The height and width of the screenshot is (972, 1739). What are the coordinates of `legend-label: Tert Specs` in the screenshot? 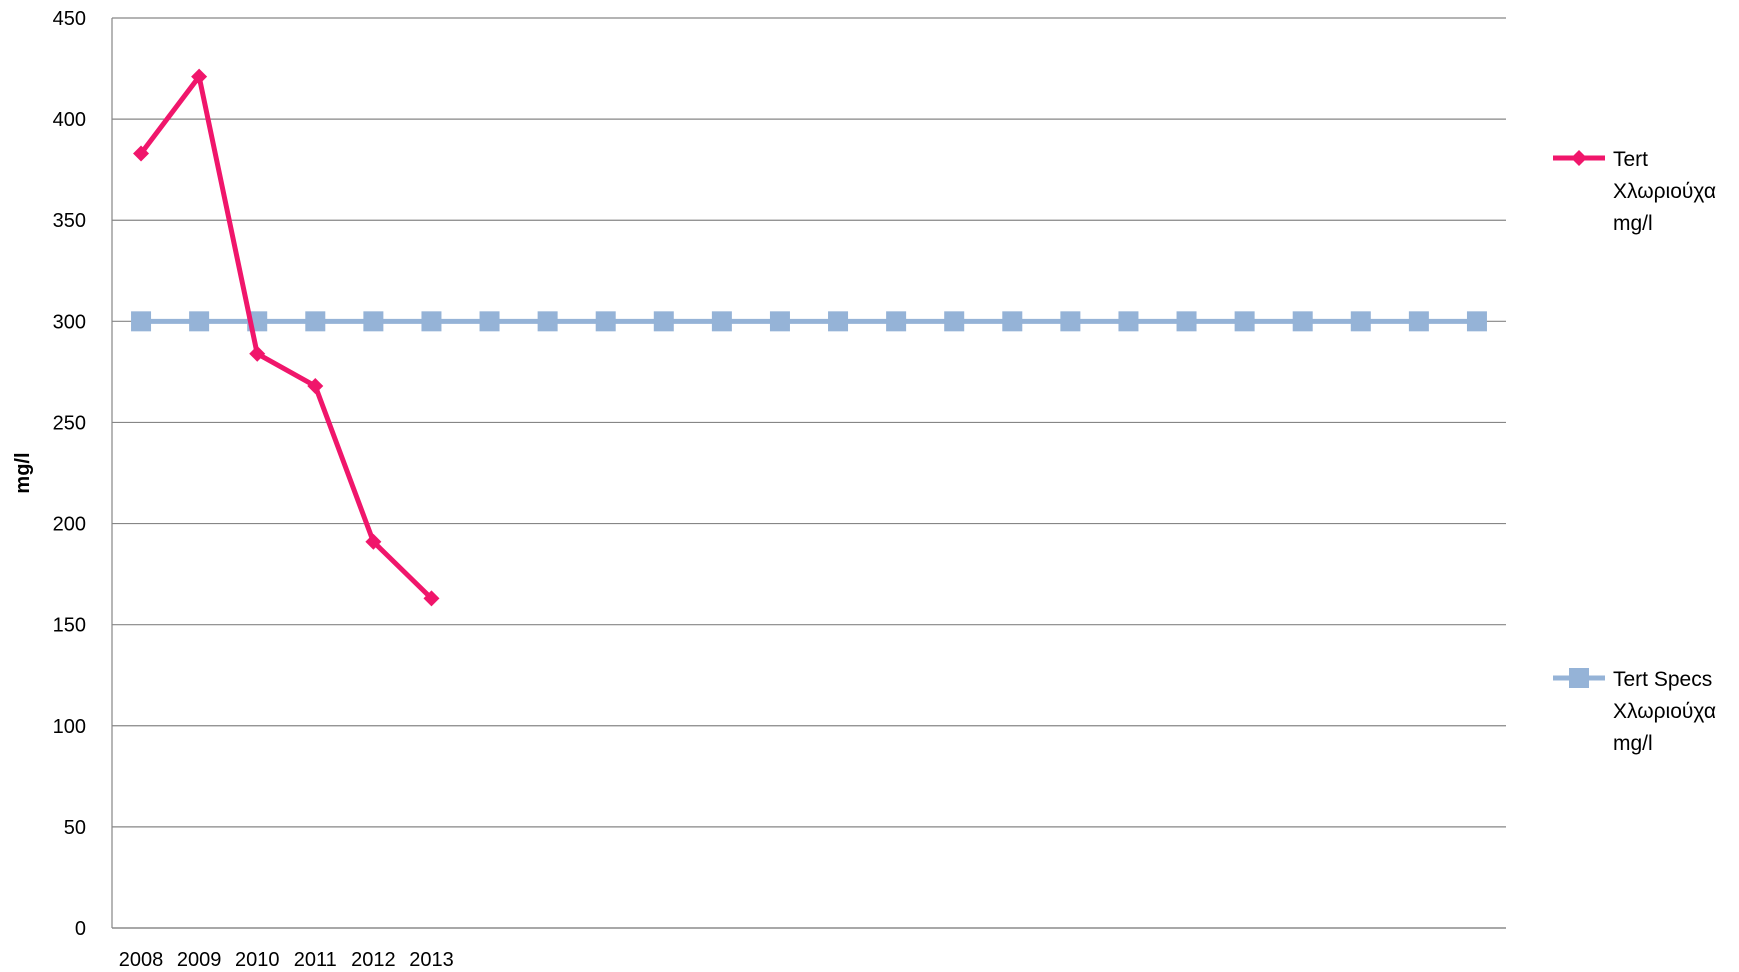 It's located at (1662, 679).